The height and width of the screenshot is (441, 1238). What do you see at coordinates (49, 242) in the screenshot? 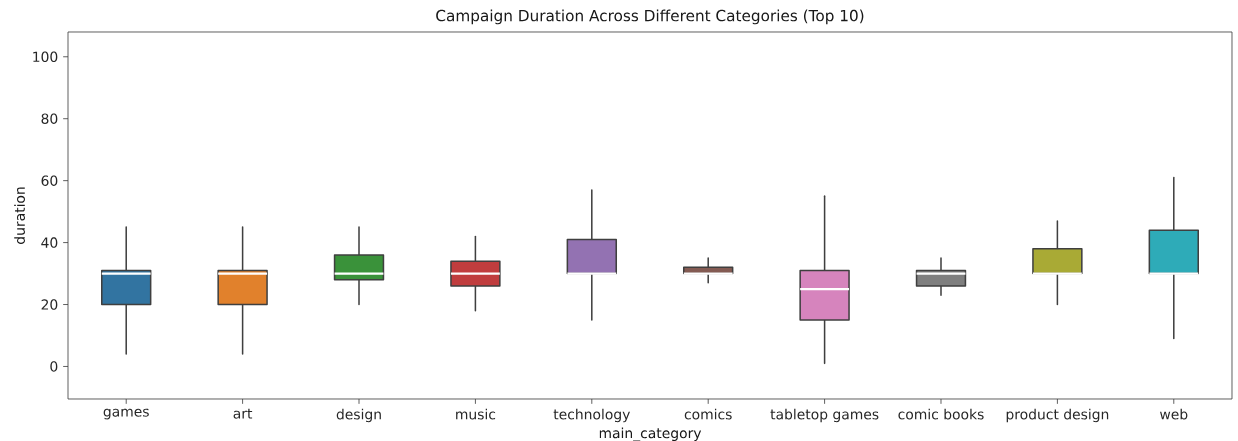
I see `y-tick-label: 40` at bounding box center [49, 242].